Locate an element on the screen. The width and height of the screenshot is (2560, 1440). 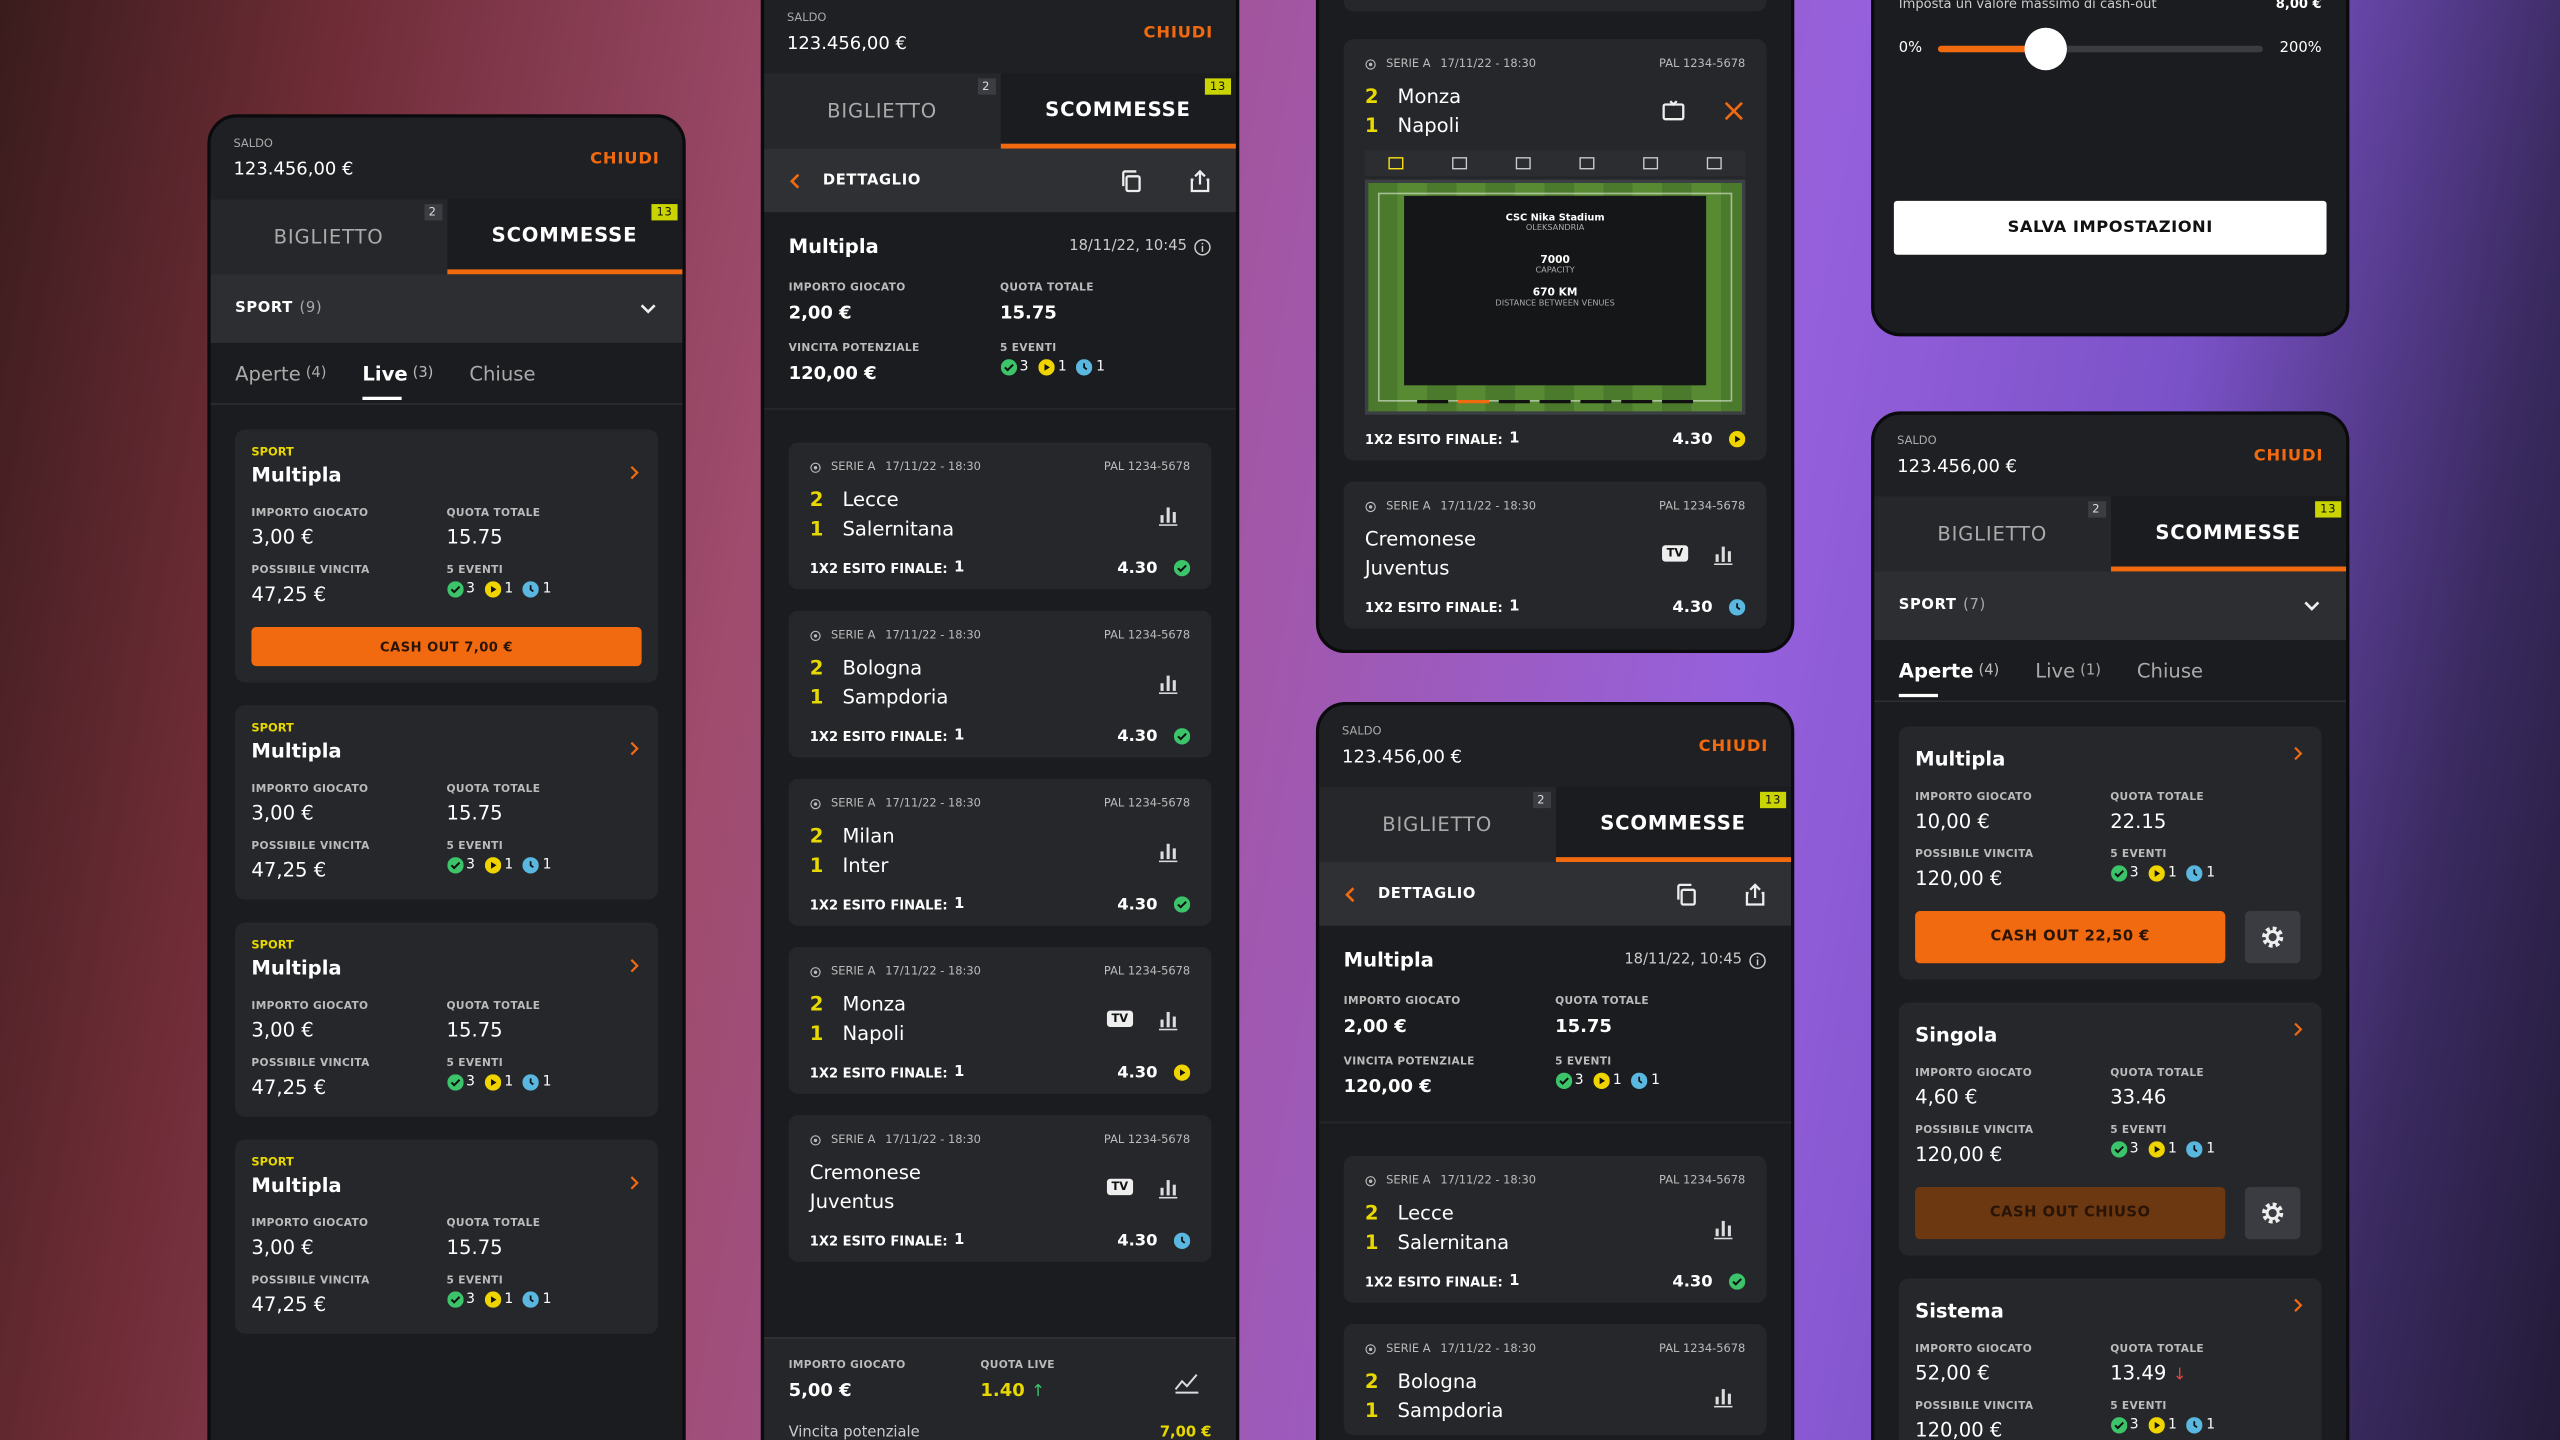
bet-title: Multipla is located at coordinates (833, 246).